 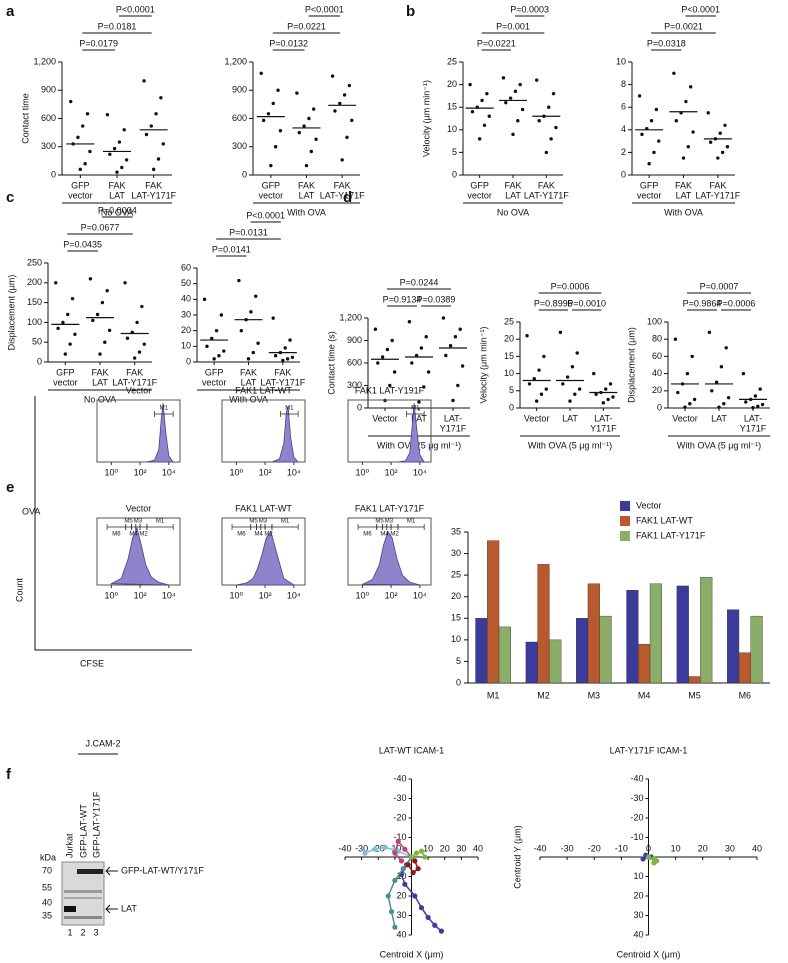 I want to click on x-axis-label: Centroid X (μm), so click(x=649, y=954).